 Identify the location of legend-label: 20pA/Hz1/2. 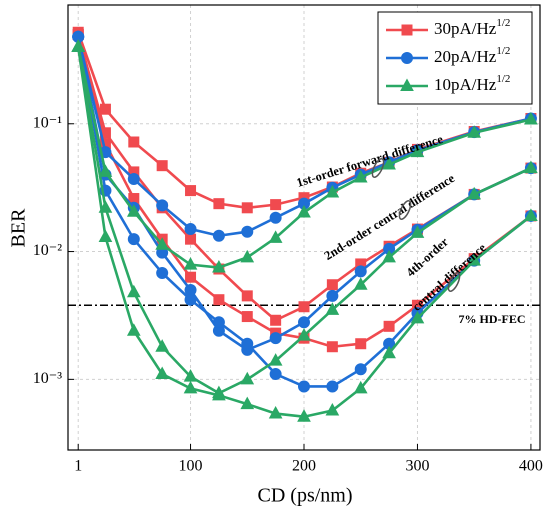
(472, 55).